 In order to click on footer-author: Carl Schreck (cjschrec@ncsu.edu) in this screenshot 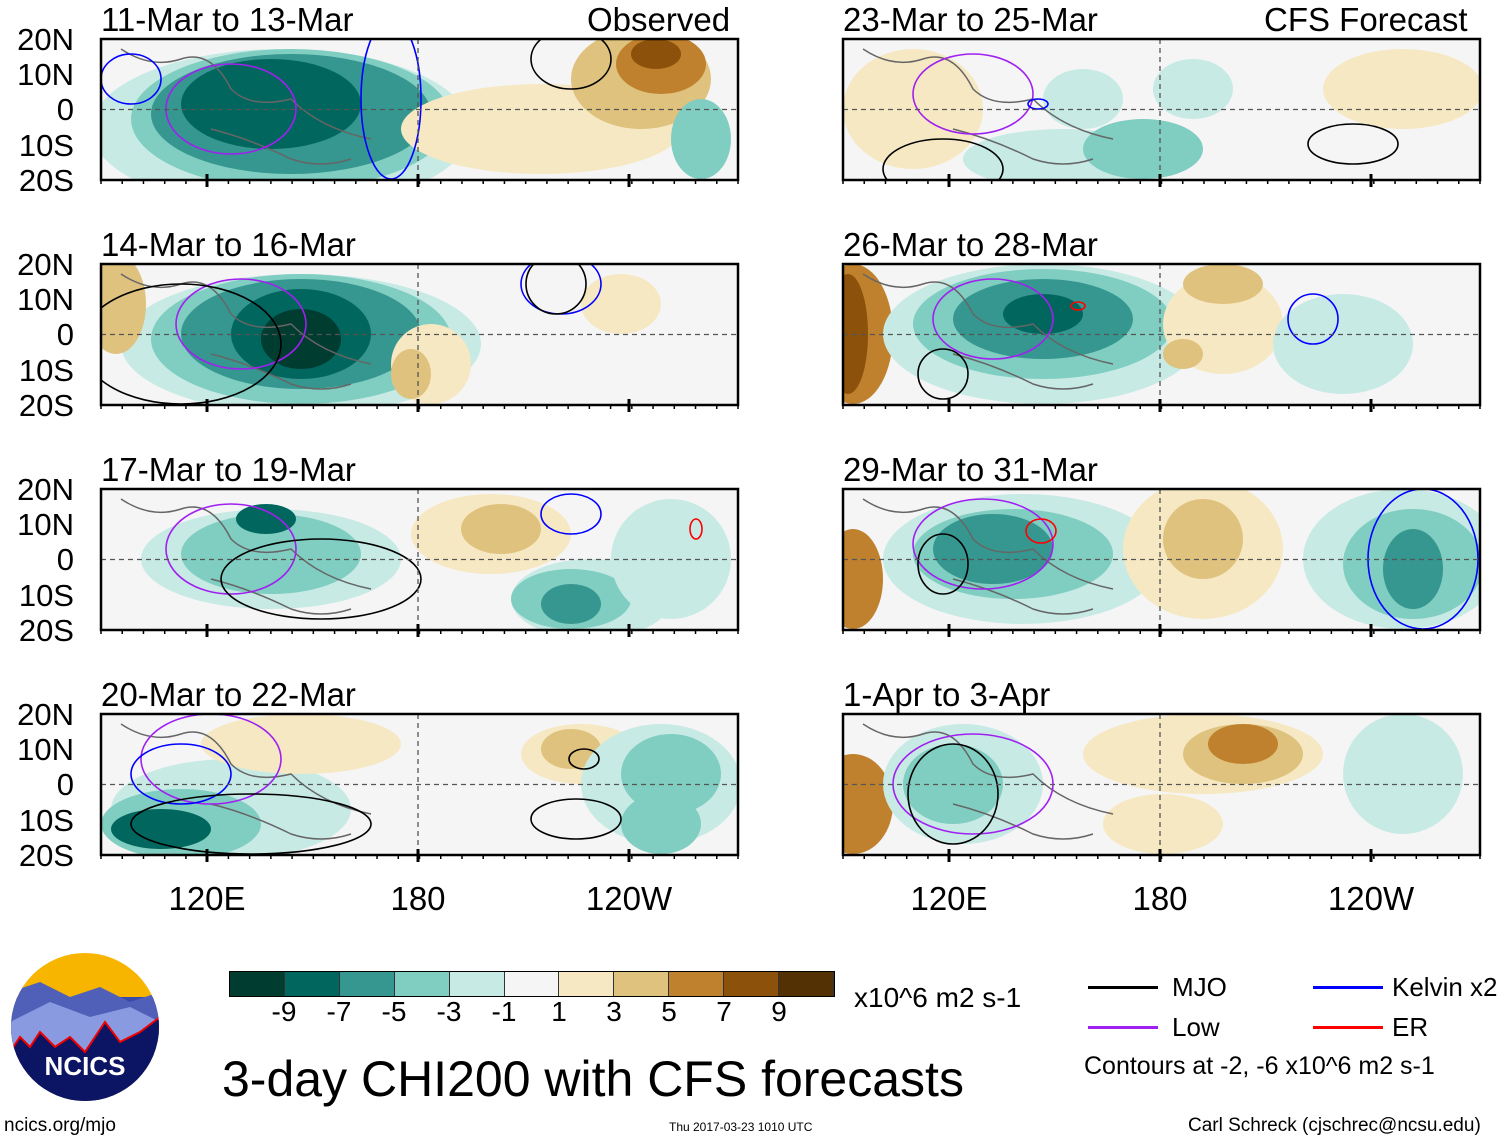, I will do `click(1334, 1125)`.